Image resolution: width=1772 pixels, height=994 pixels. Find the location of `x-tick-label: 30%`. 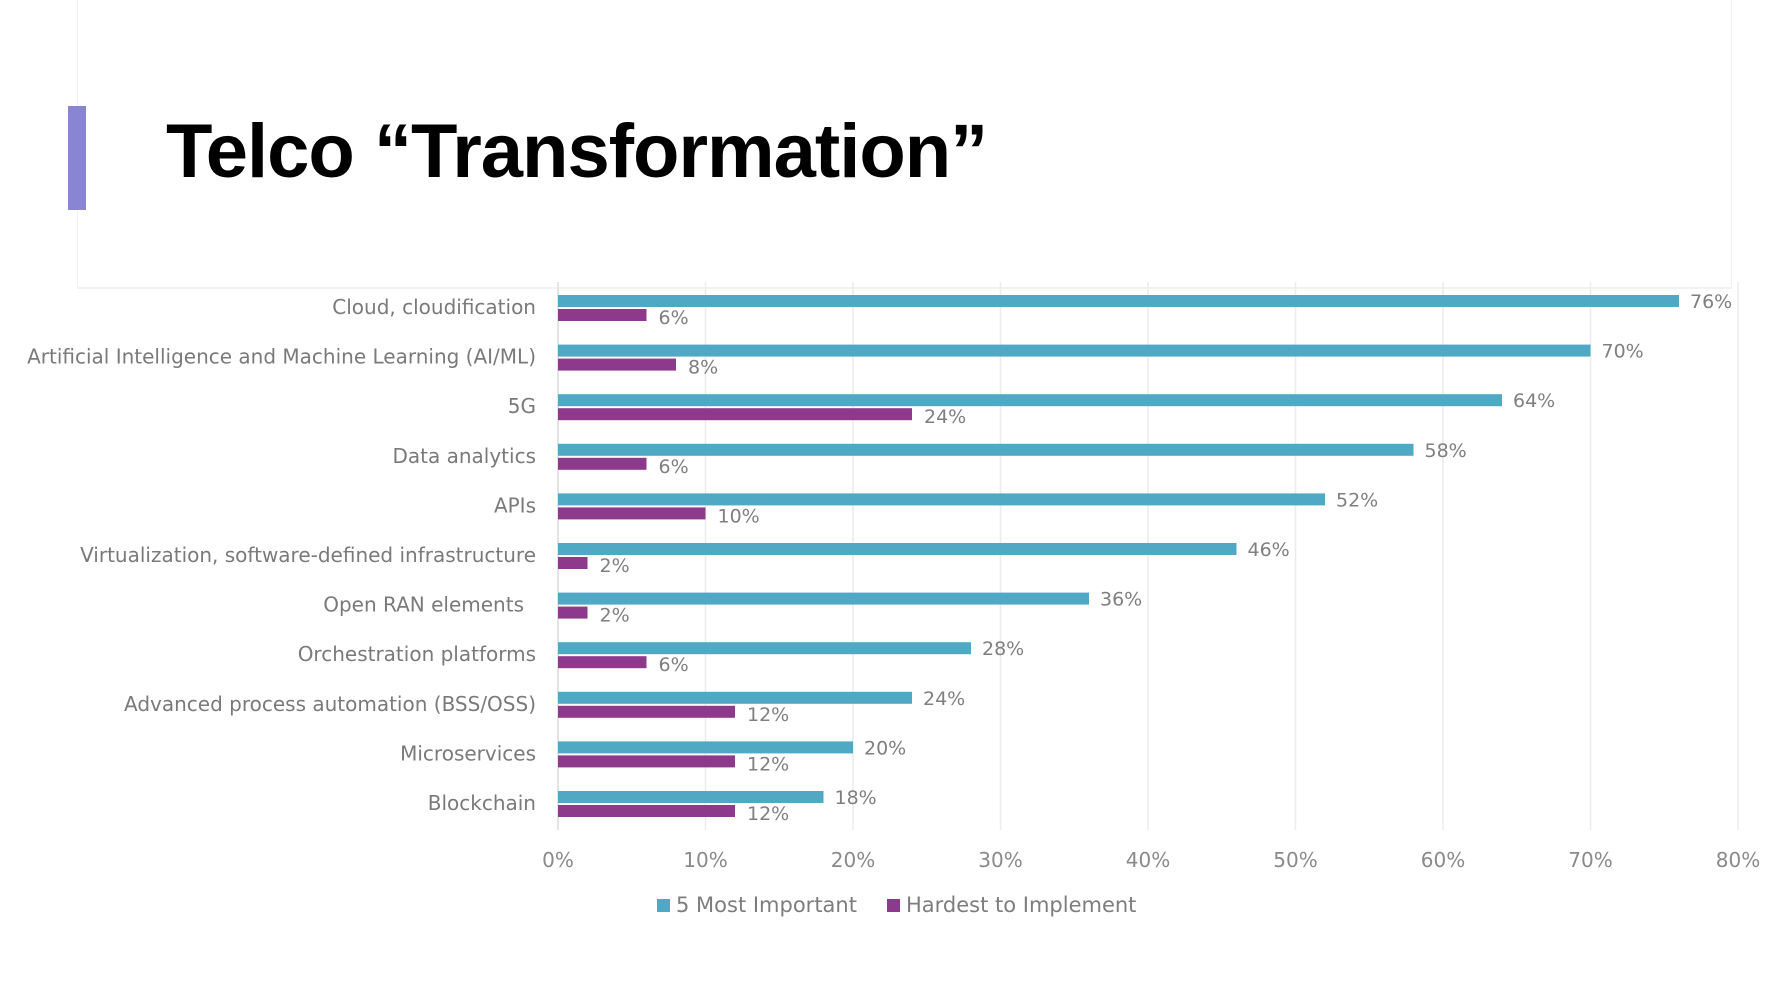

x-tick-label: 30% is located at coordinates (1000, 860).